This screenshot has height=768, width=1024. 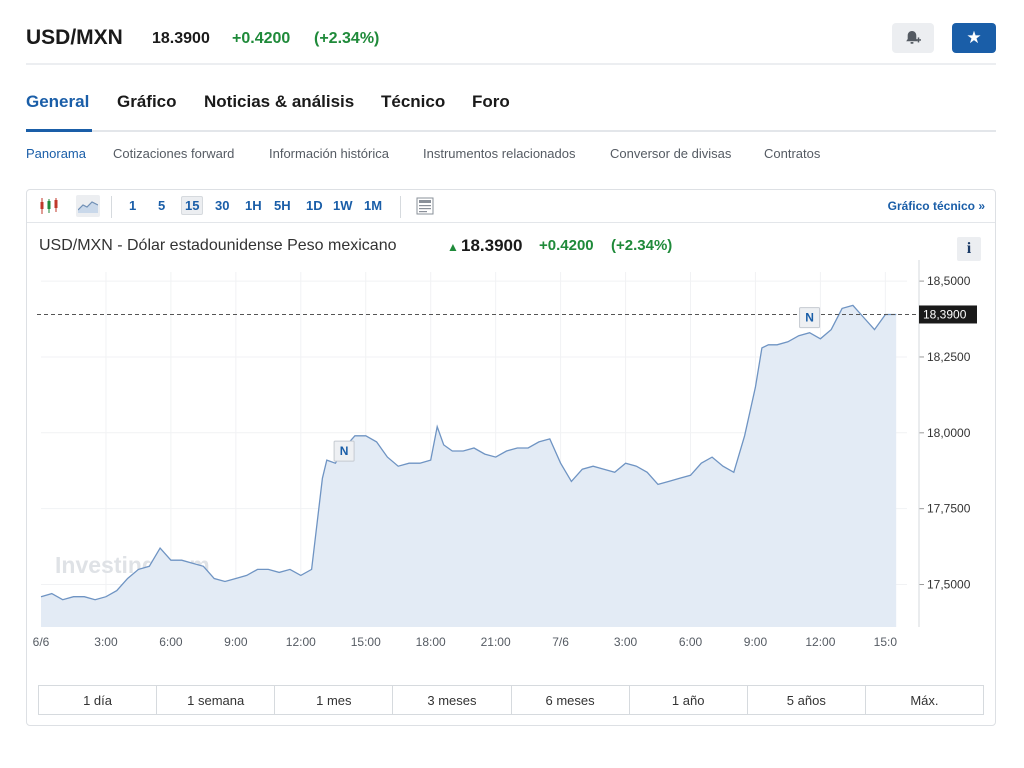 What do you see at coordinates (192, 205) in the screenshot?
I see `interval-15: 15` at bounding box center [192, 205].